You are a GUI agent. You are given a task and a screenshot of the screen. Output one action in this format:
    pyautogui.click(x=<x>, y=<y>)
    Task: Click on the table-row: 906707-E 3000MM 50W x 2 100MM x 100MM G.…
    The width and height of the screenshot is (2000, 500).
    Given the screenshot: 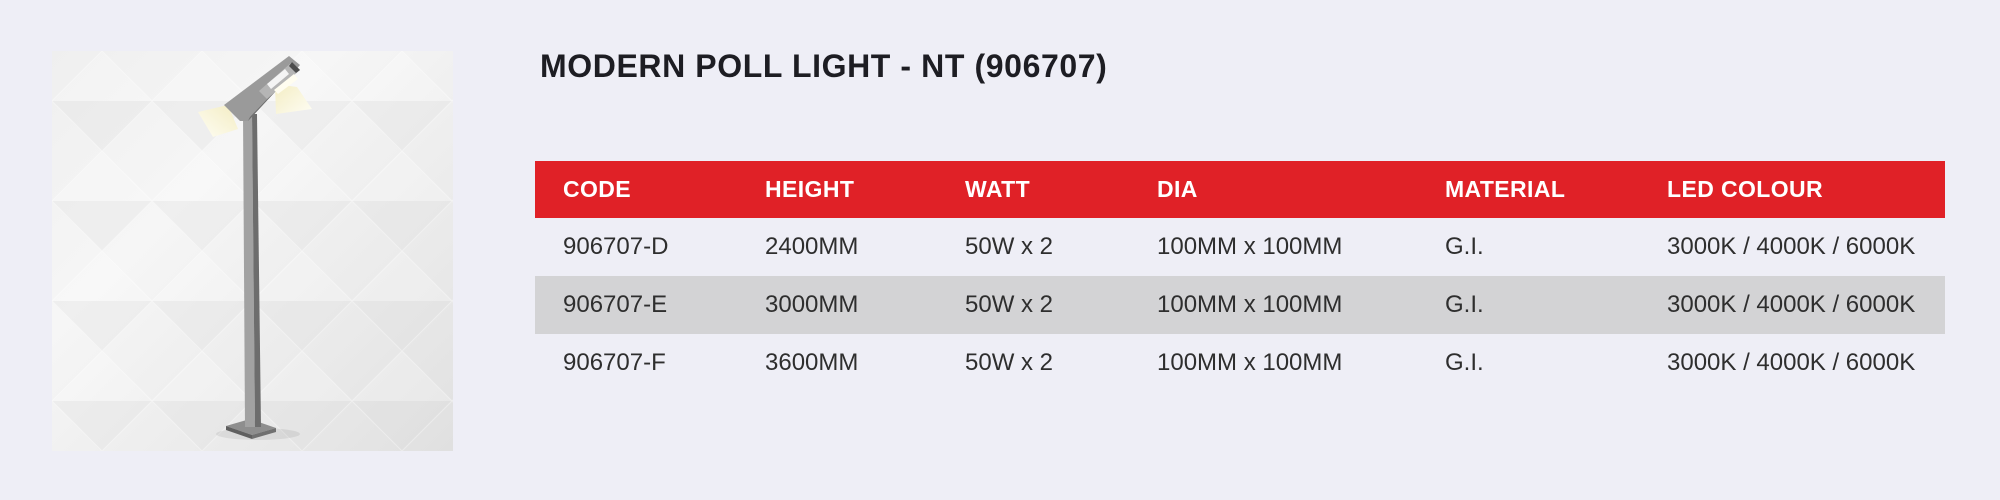 What is the action you would take?
    pyautogui.click(x=1240, y=305)
    